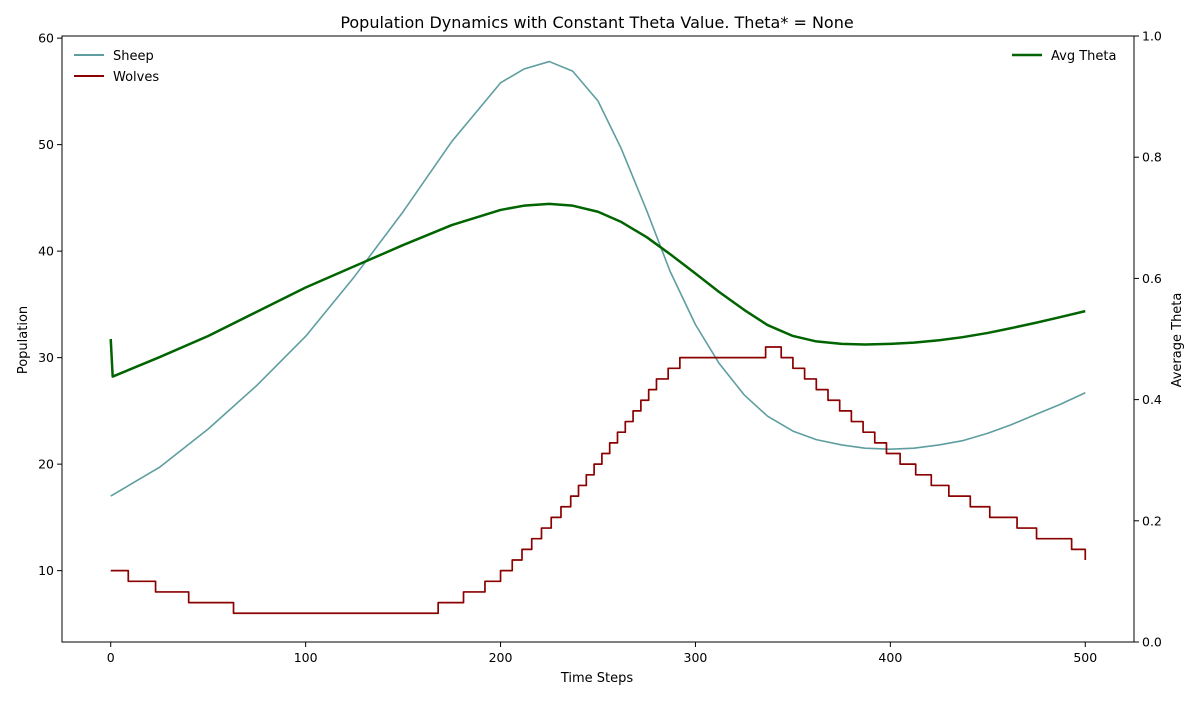  What do you see at coordinates (50, 304) in the screenshot?
I see `y-axis-left: 10 20 30 40 50 60` at bounding box center [50, 304].